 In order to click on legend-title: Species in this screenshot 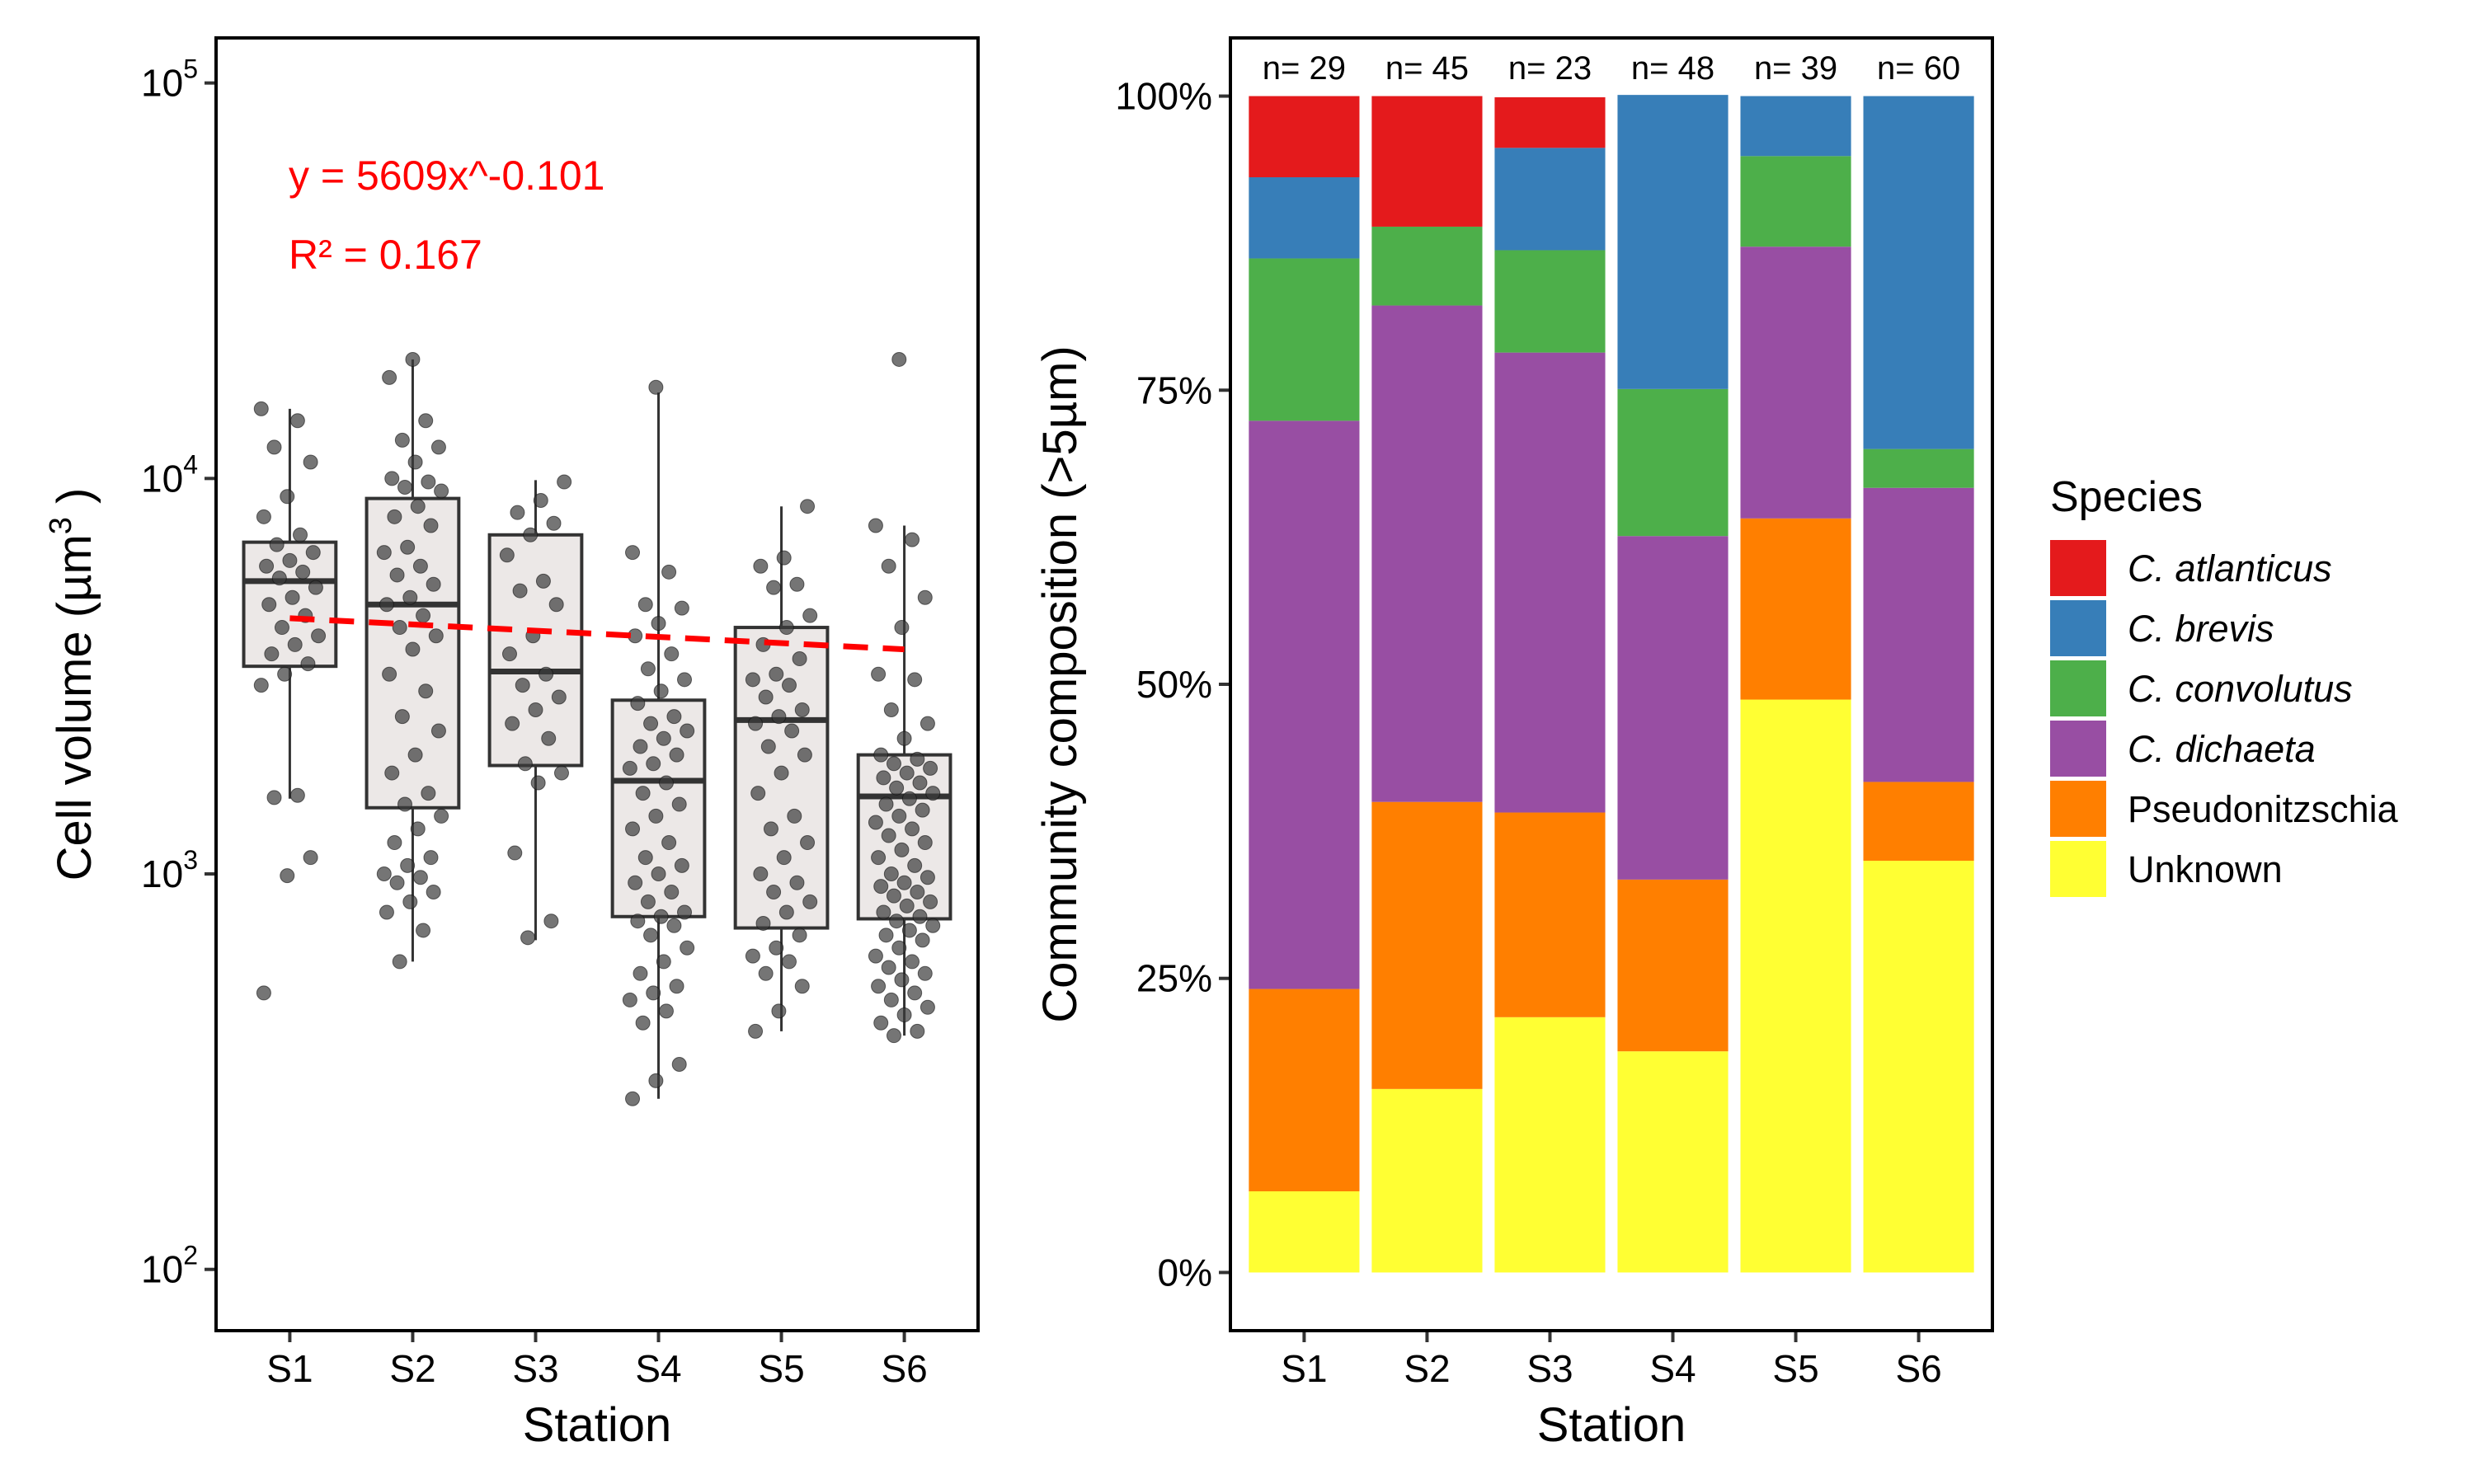, I will do `click(2126, 497)`.